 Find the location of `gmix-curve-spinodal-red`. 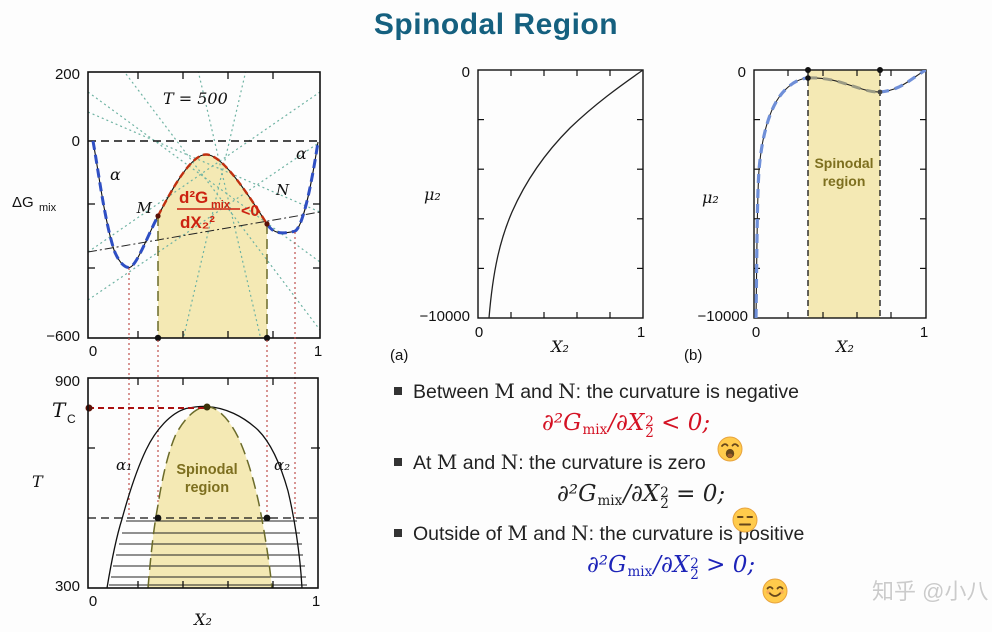

gmix-curve-spinodal-red is located at coordinates (212, 189).